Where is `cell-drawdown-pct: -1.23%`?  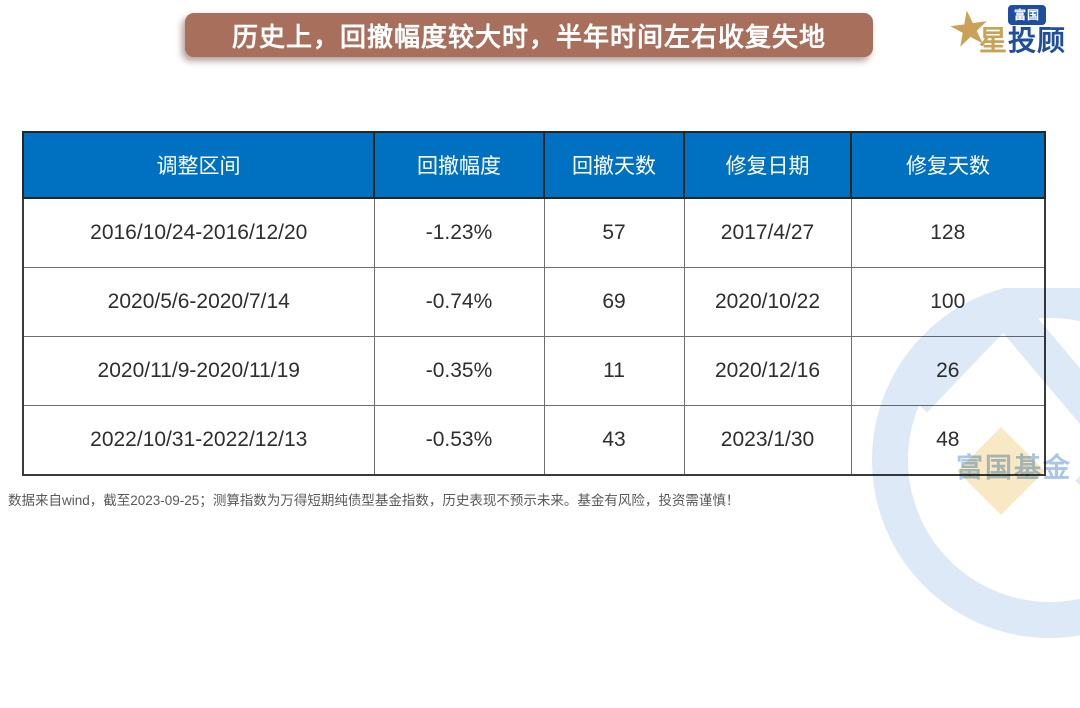 cell-drawdown-pct: -1.23% is located at coordinates (459, 232).